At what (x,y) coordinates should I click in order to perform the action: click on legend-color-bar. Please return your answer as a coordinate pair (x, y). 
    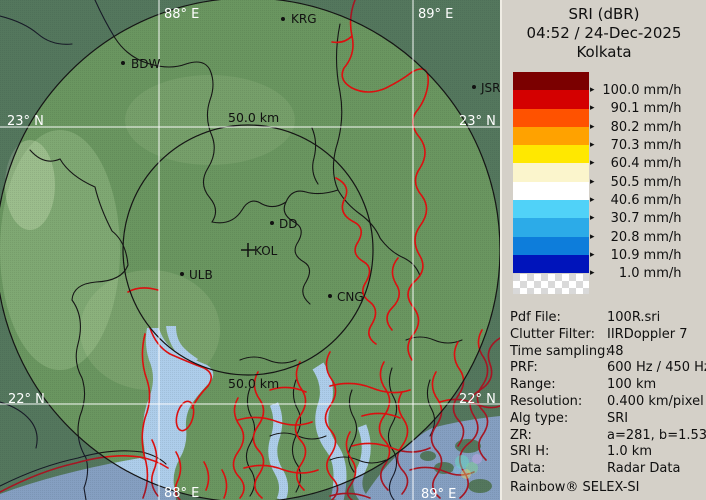
    Looking at the image, I should click on (551, 173).